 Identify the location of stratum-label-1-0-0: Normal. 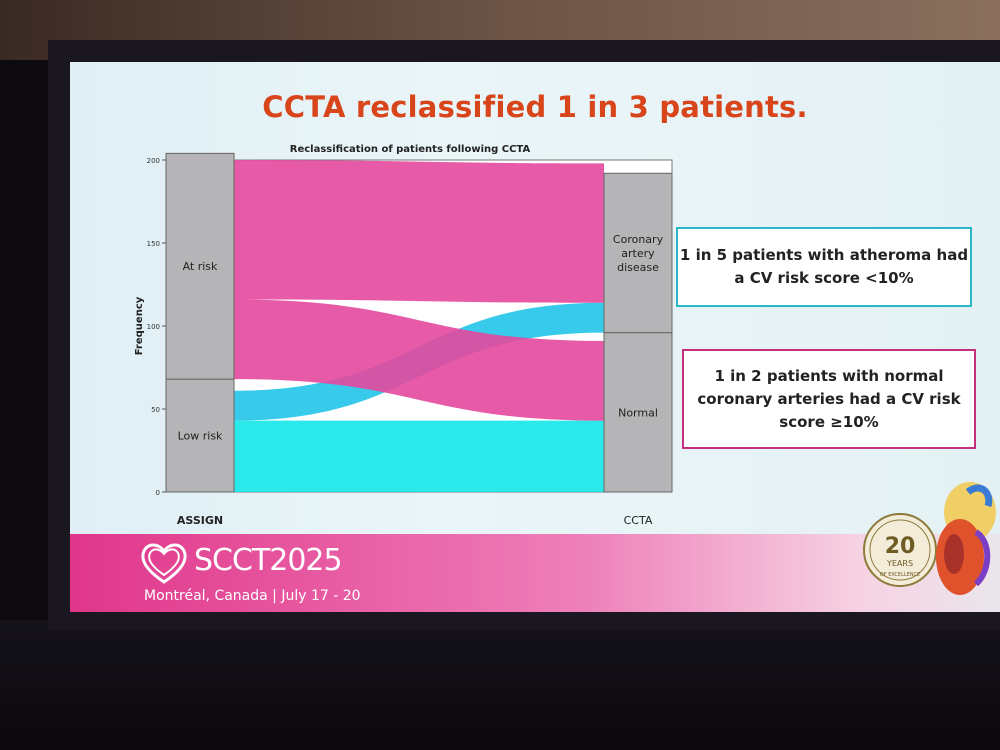
(638, 412).